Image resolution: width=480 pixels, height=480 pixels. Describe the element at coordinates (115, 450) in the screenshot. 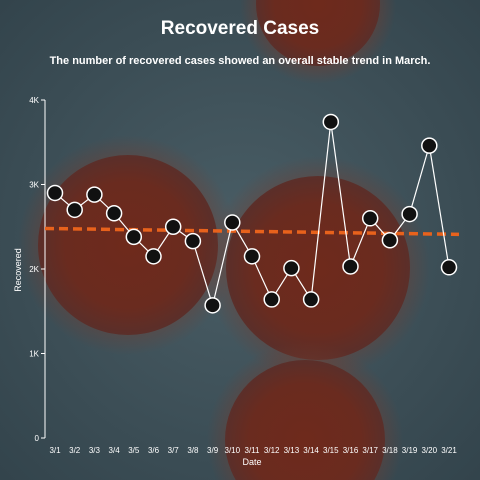

I see `x-tick-label: 3/4` at that location.